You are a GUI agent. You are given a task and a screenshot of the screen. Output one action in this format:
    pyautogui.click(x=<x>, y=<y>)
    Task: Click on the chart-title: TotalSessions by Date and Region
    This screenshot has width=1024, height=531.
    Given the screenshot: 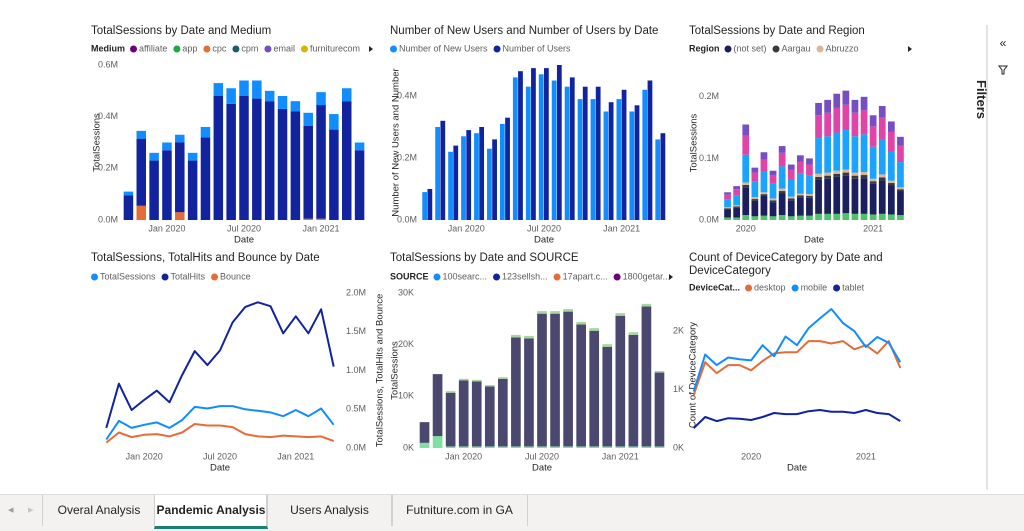 What is the action you would take?
    pyautogui.click(x=777, y=31)
    